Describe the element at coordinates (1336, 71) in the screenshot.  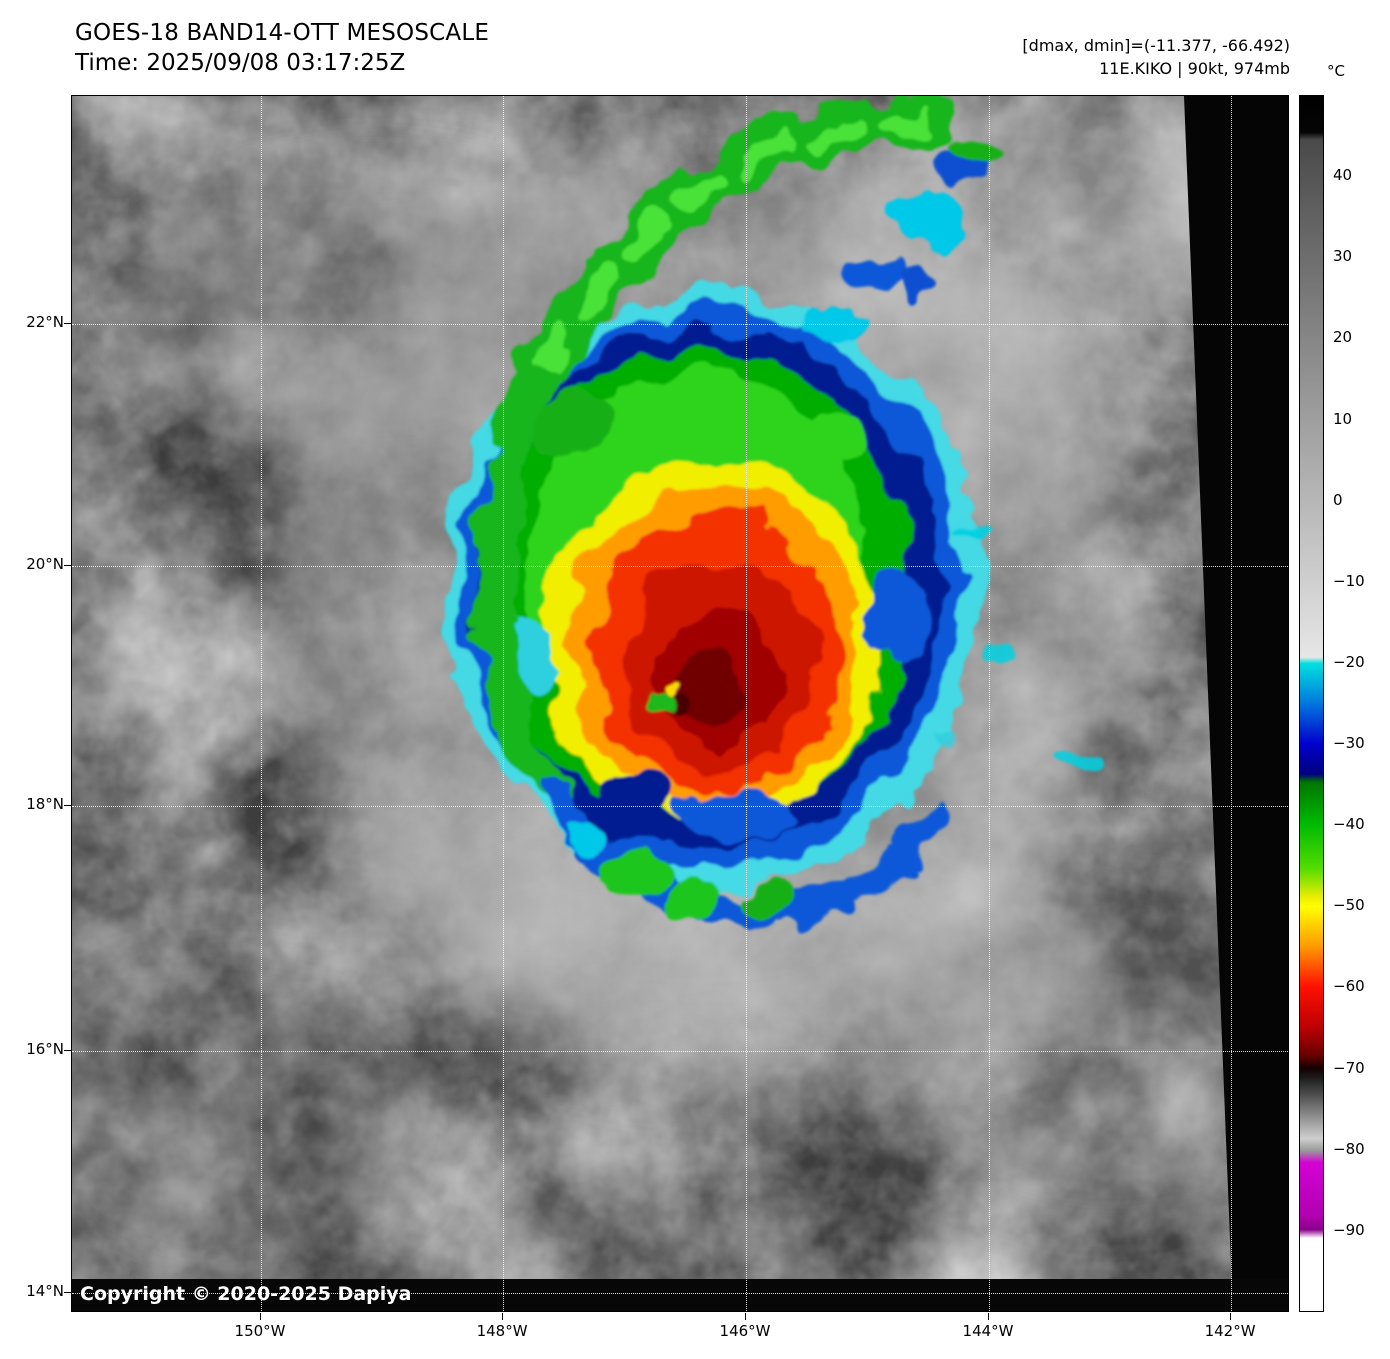
I see `colorbar-unit-label: °C` at that location.